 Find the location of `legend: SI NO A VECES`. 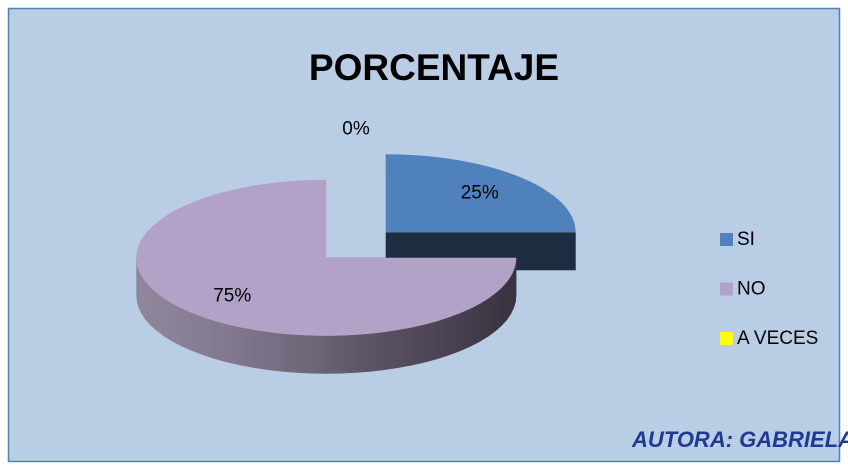

legend: SI NO A VECES is located at coordinates (769, 289).